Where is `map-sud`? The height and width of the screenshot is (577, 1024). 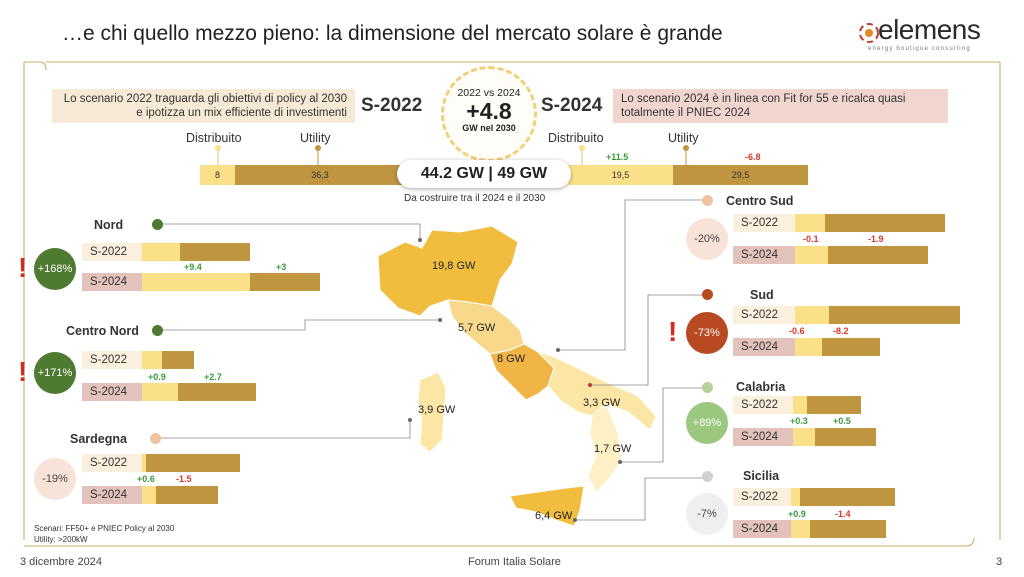
map-sud is located at coordinates (596, 390).